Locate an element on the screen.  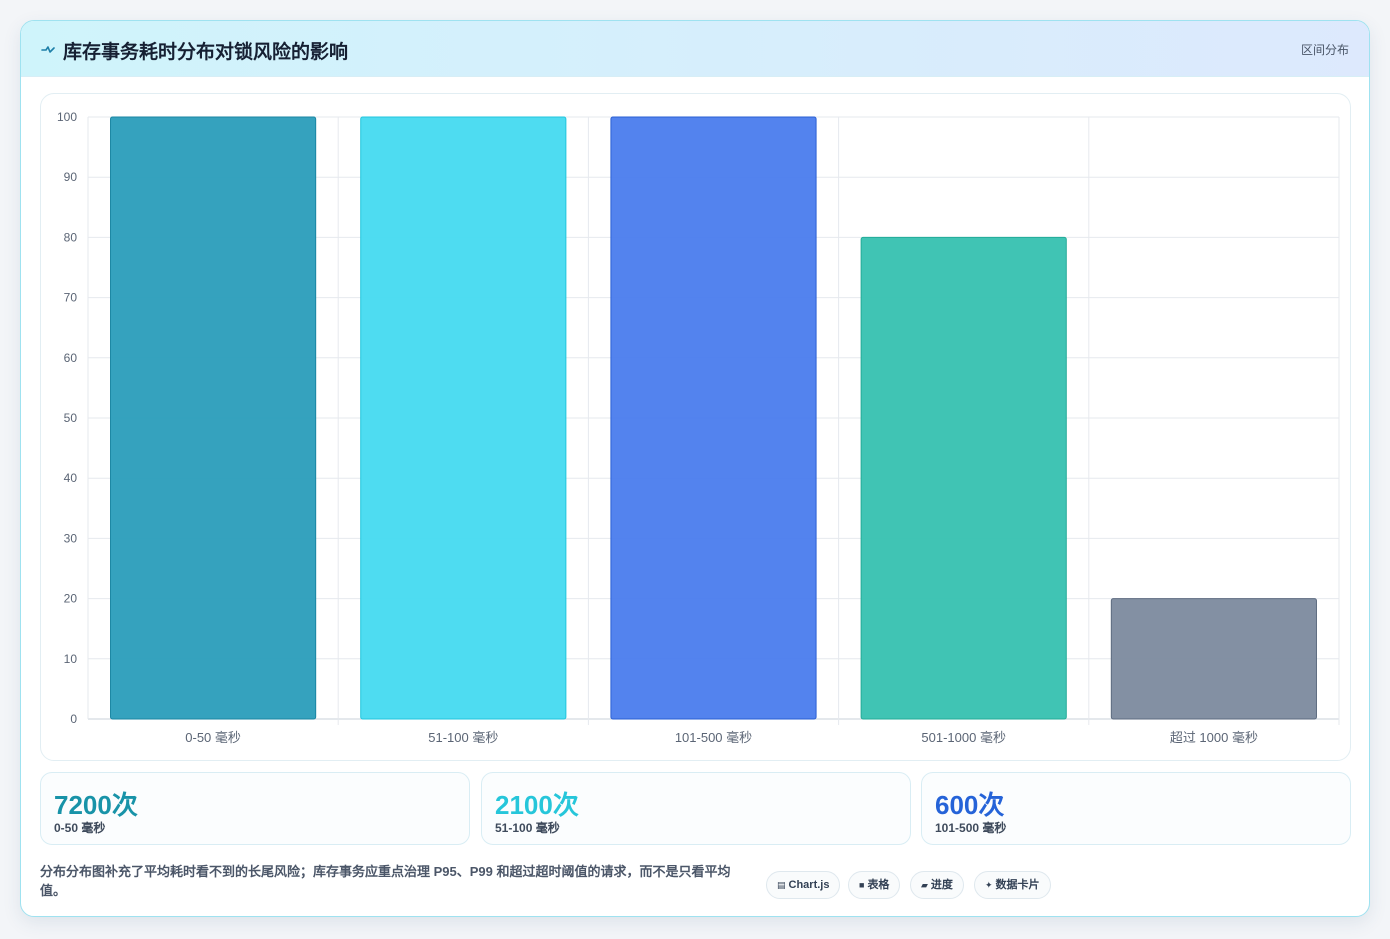
stat-value: 2100次 is located at coordinates (537, 805).